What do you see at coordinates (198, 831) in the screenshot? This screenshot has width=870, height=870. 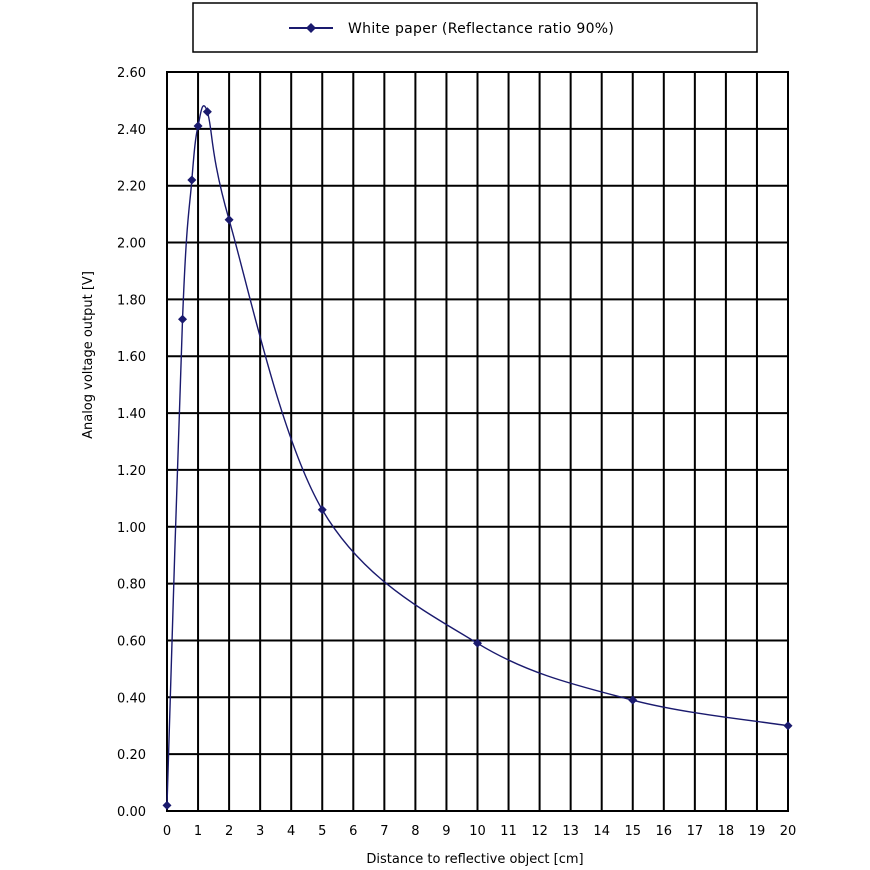 I see `x-tick-label: 1` at bounding box center [198, 831].